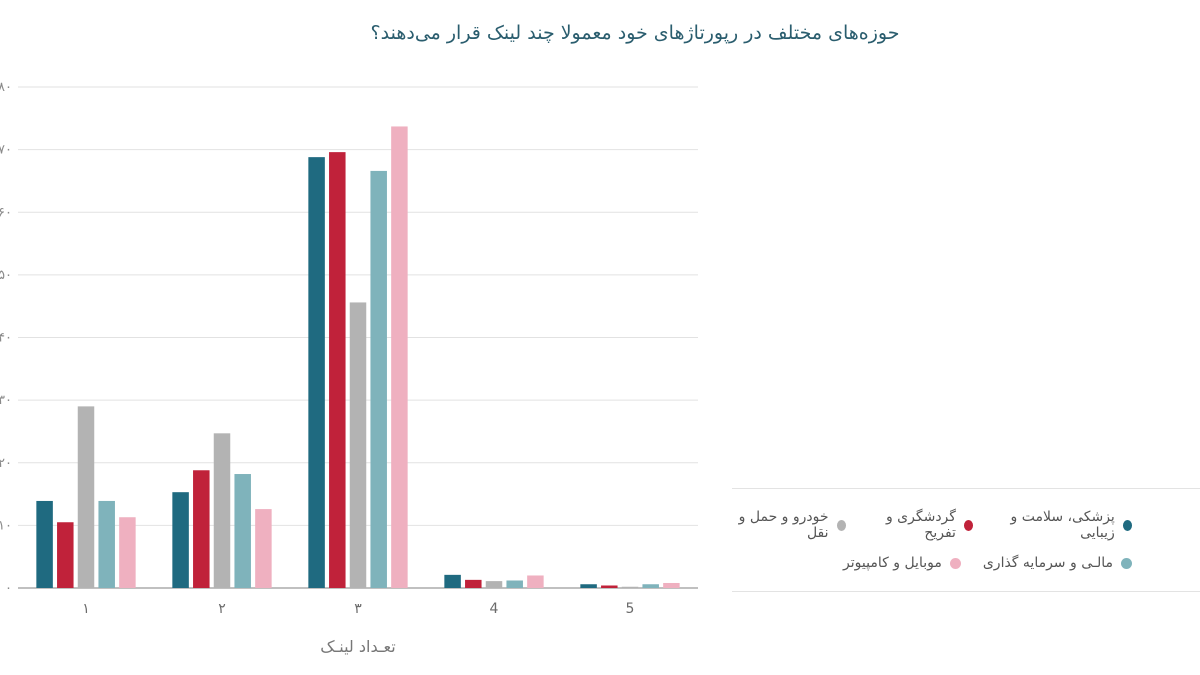 The height and width of the screenshot is (675, 1200). What do you see at coordinates (630, 609) in the screenshot?
I see `x-tick-label: 5` at bounding box center [630, 609].